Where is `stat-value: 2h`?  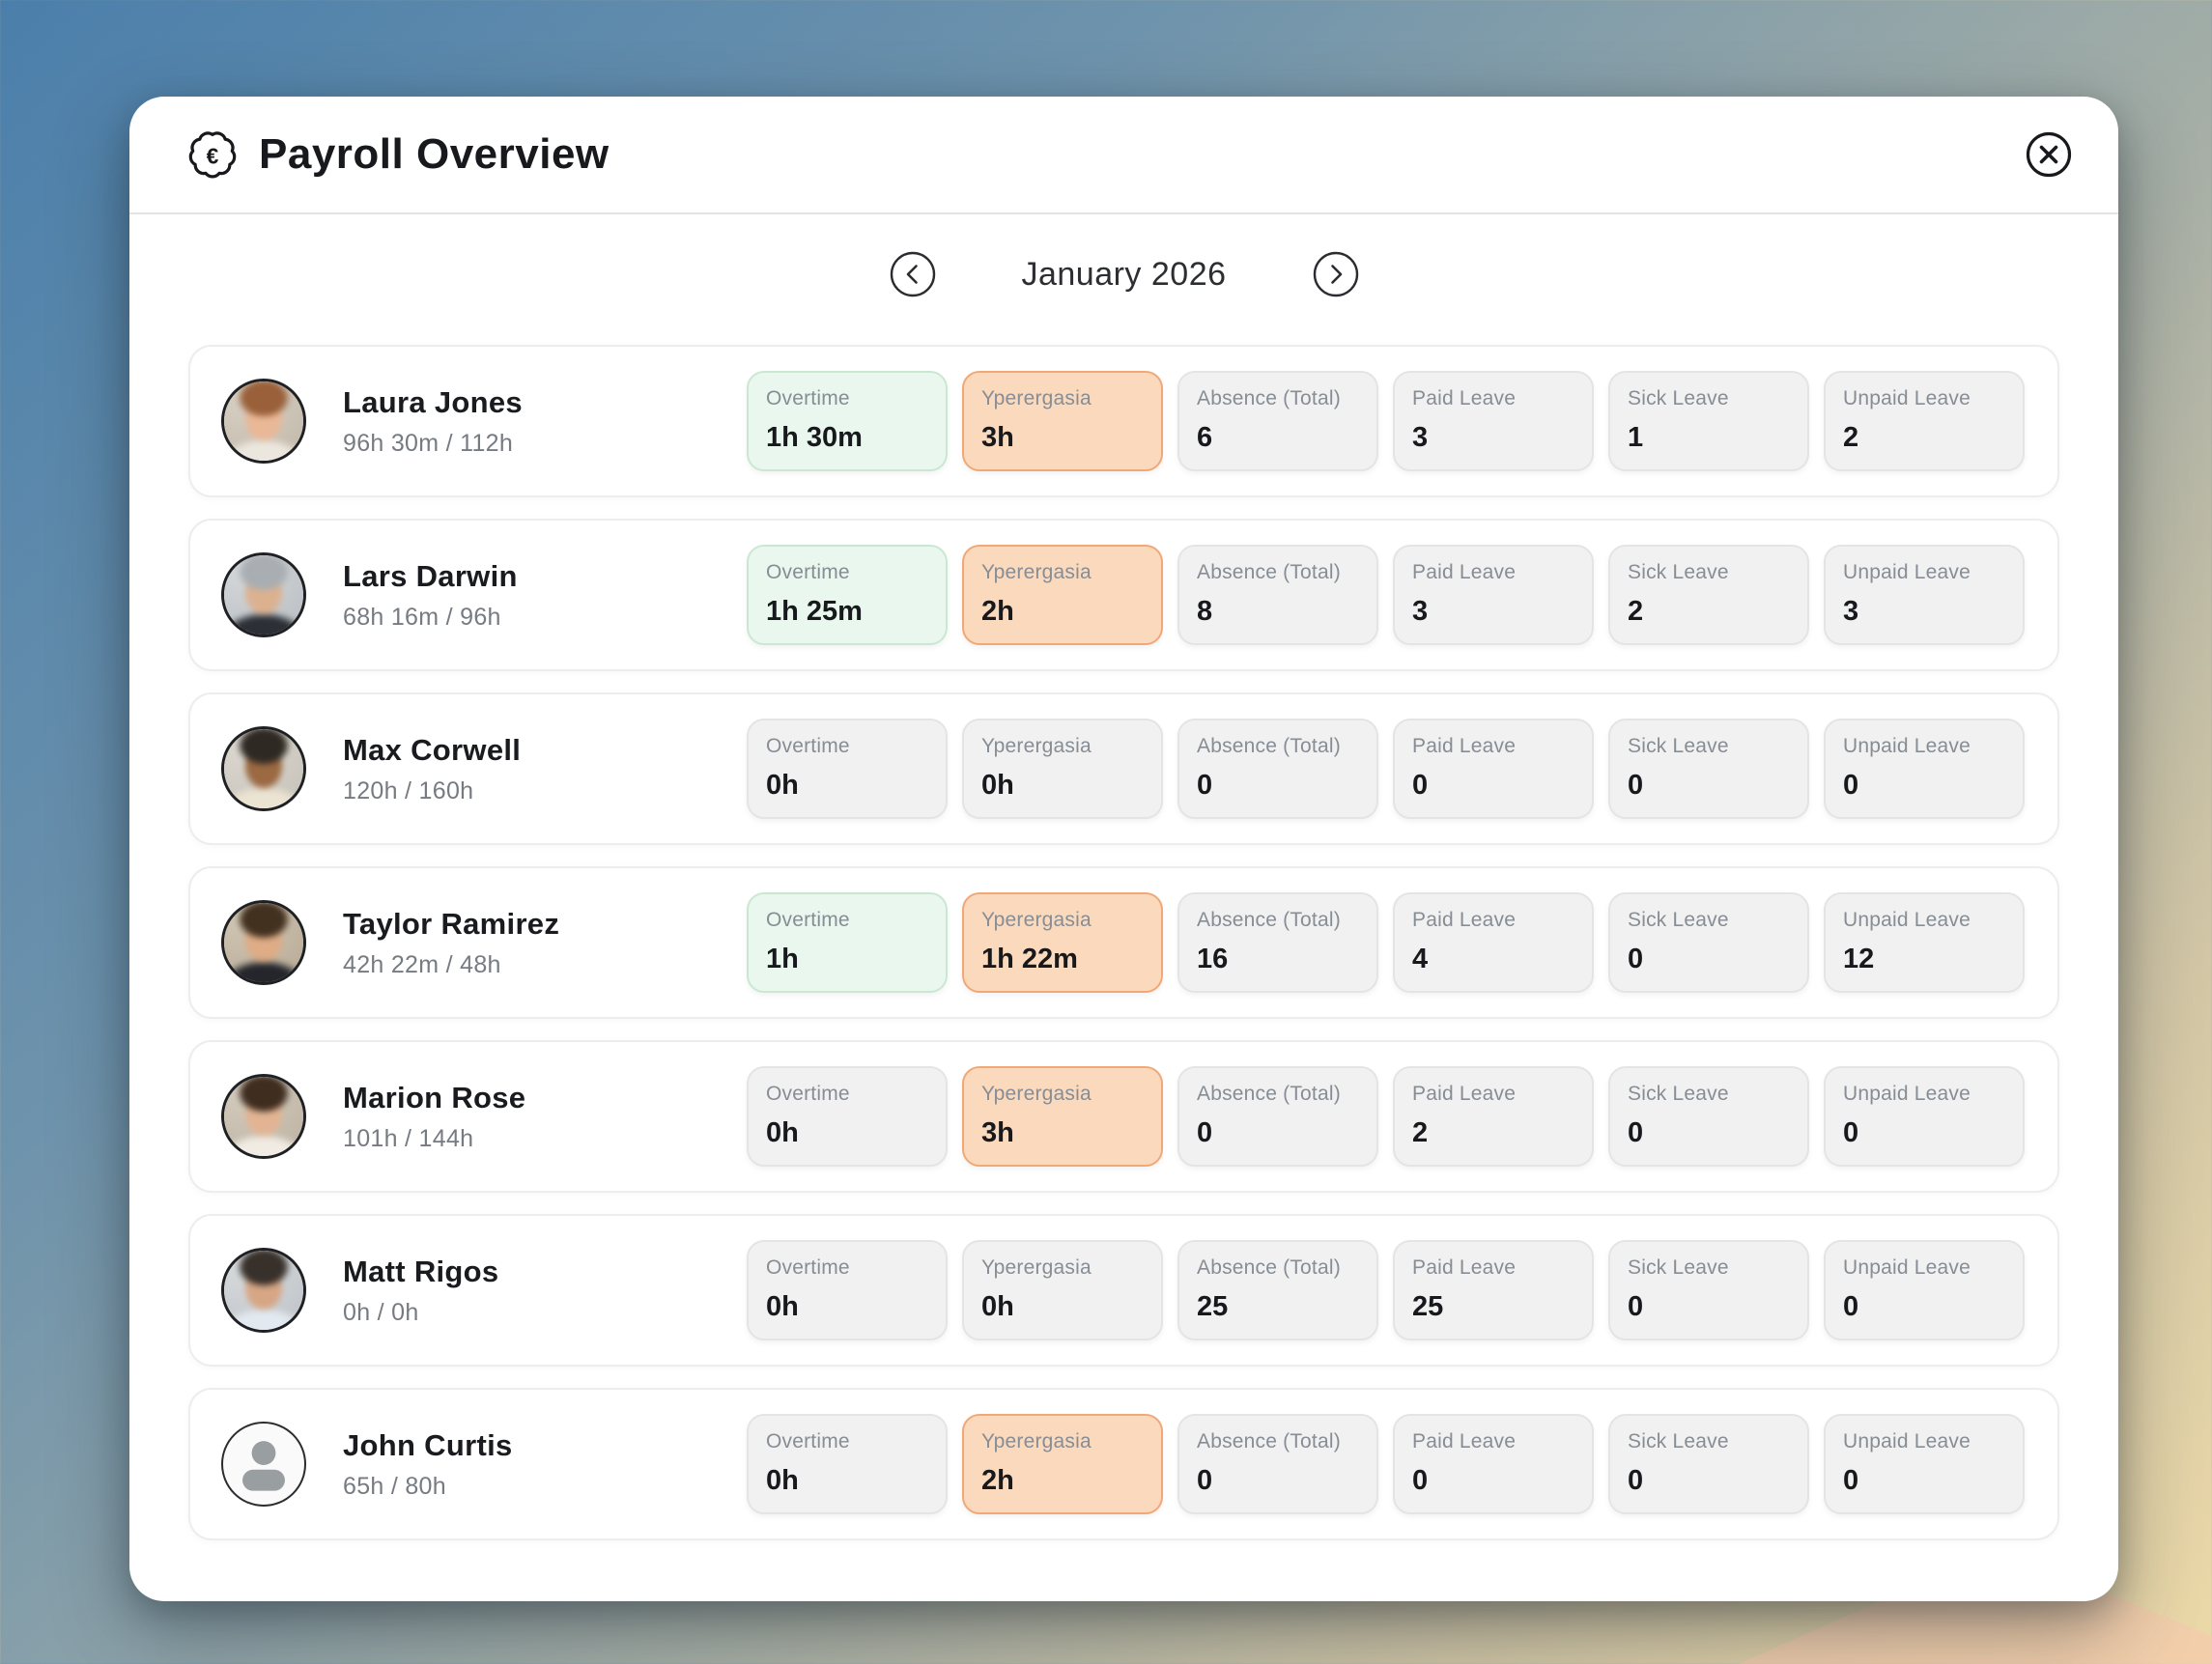
stat-value: 2h is located at coordinates (998, 1480).